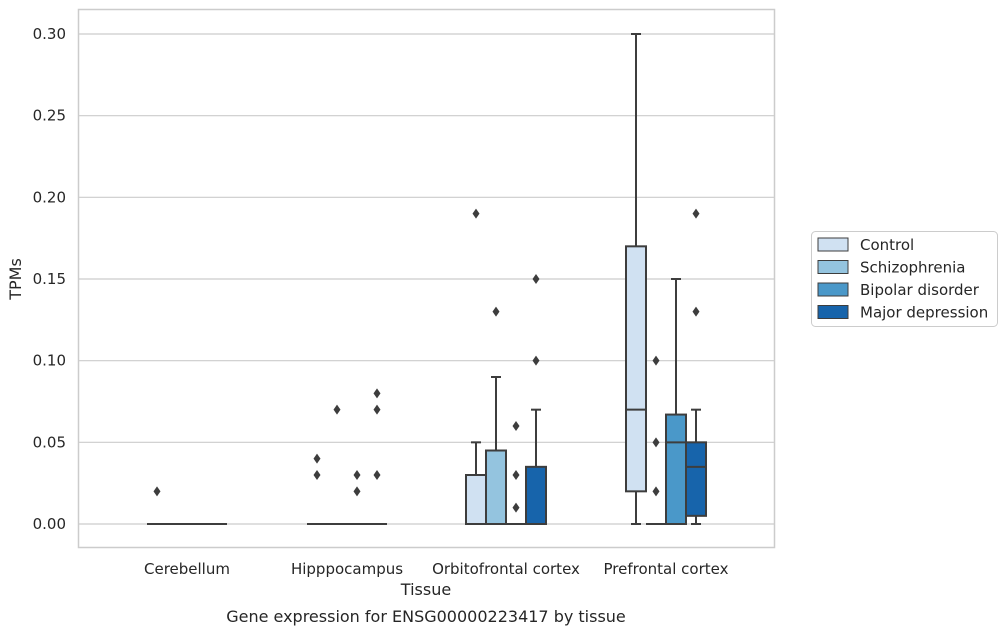  I want to click on legend-frame, so click(904, 279).